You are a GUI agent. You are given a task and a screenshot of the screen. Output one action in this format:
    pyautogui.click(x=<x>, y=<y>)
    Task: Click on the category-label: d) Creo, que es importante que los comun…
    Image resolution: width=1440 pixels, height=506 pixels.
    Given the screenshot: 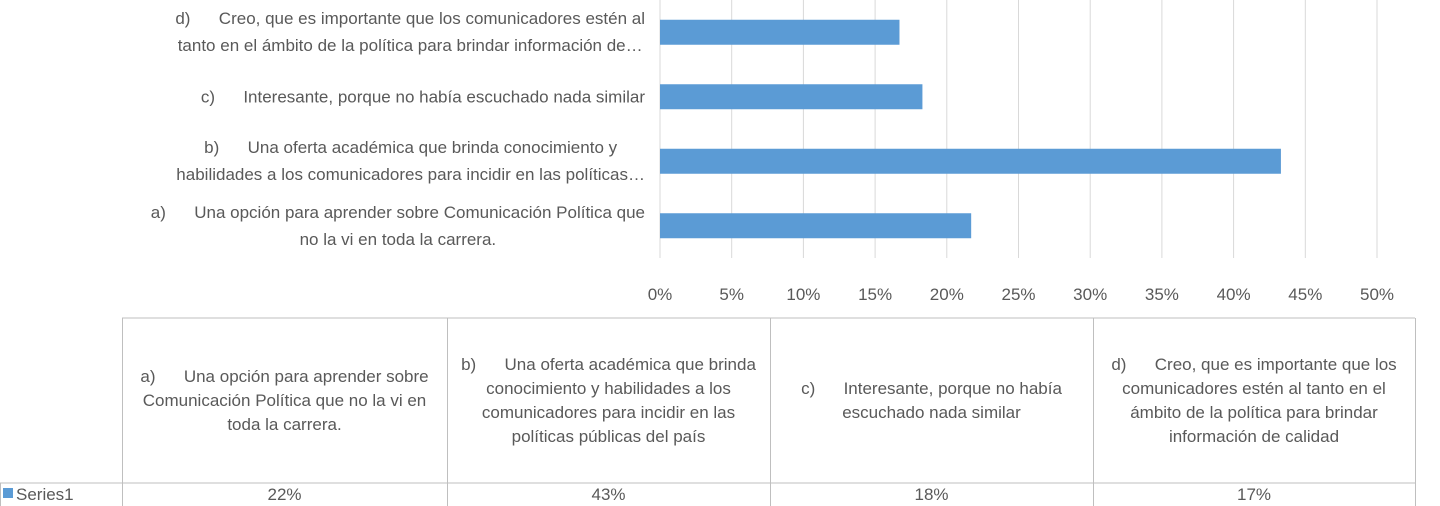 What is the action you would take?
    pyautogui.click(x=410, y=32)
    